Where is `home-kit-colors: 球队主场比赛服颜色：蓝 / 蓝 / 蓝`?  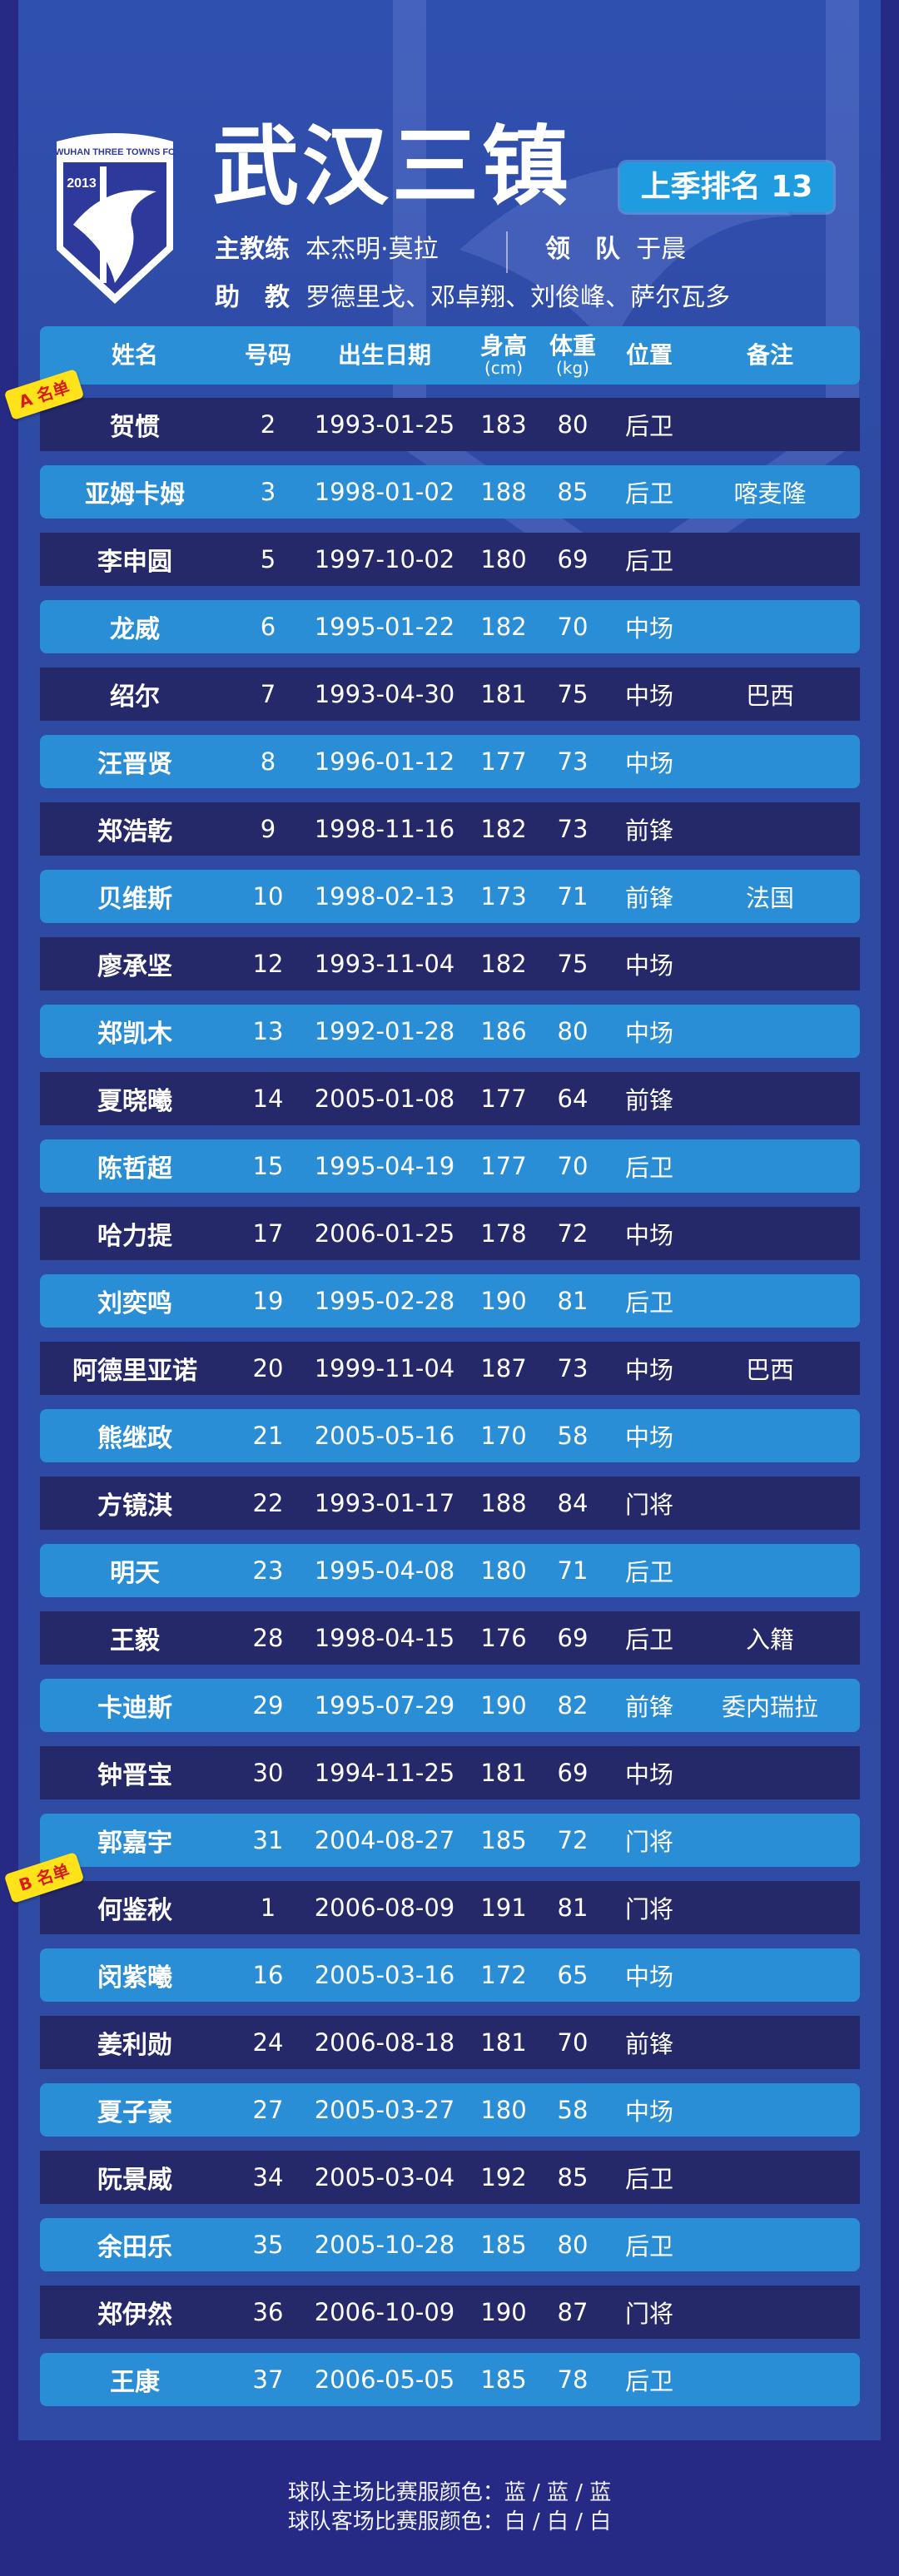
home-kit-colors: 球队主场比赛服颜色：蓝 / 蓝 / 蓝 is located at coordinates (449, 2492).